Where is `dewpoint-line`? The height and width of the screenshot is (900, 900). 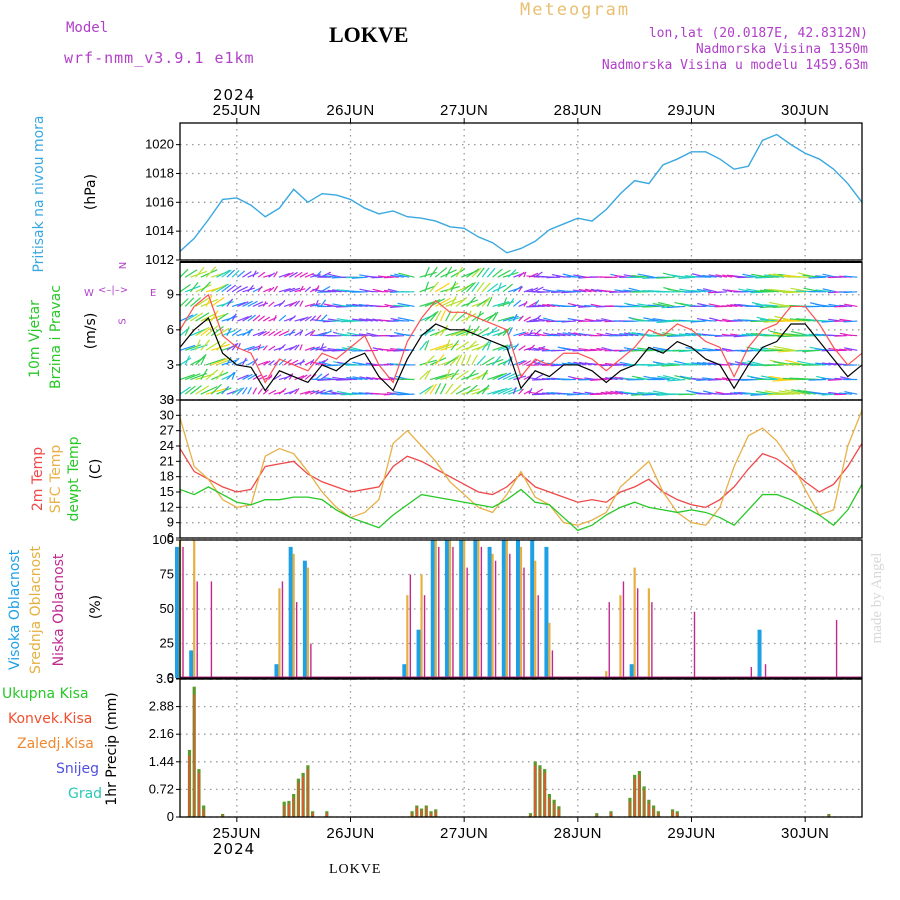 dewpoint-line is located at coordinates (521, 508).